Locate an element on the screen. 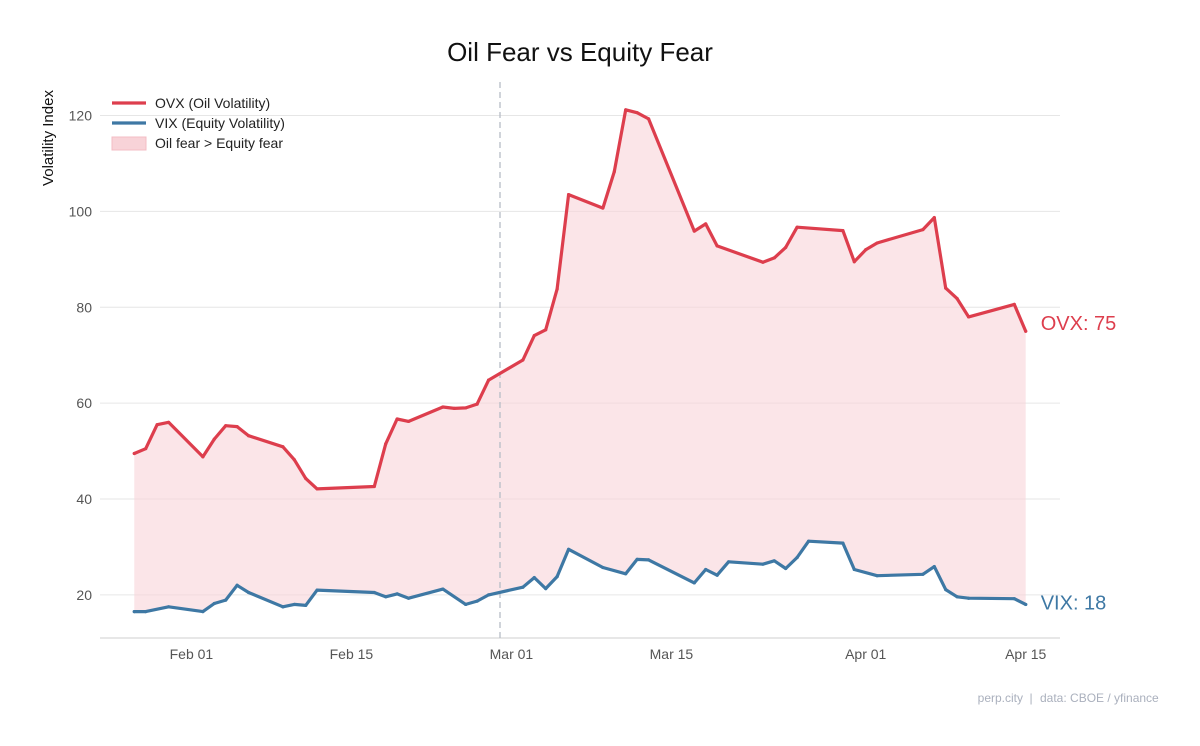 The width and height of the screenshot is (1200, 746). x-tick-4: Apr 01 is located at coordinates (865, 654).